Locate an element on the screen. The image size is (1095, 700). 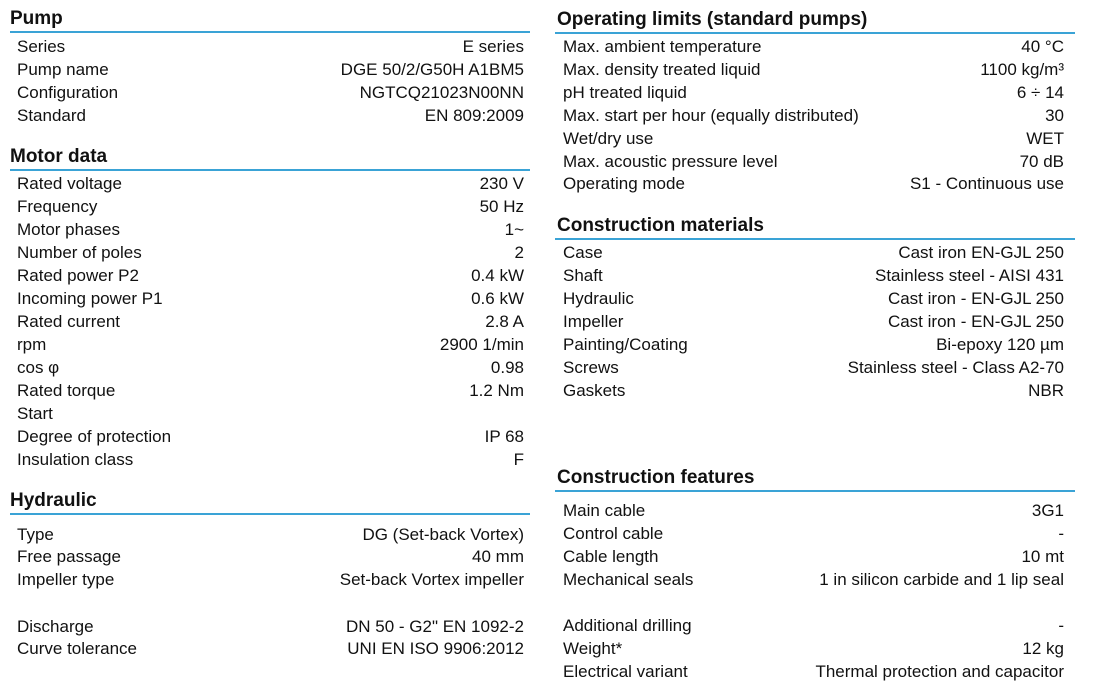
row-value: Set-back Vortex impeller is located at coordinates (431, 579).